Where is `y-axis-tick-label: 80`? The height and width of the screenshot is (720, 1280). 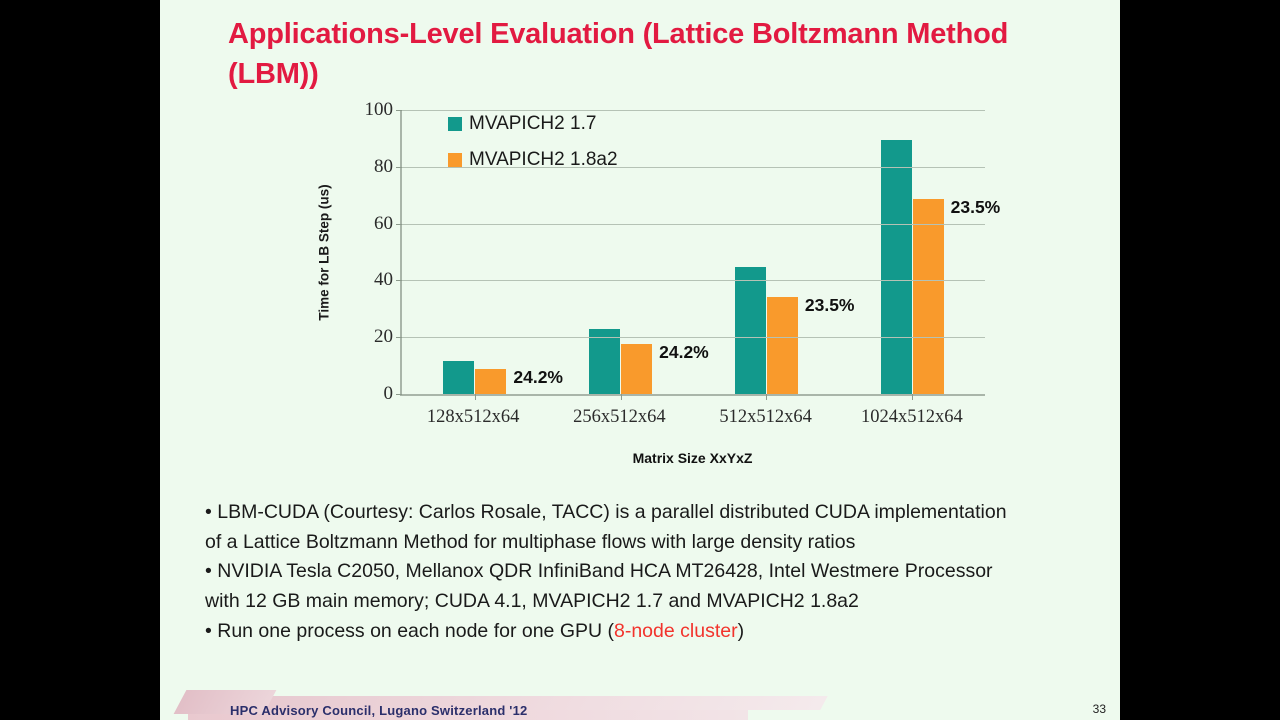 y-axis-tick-label: 80 is located at coordinates (383, 166).